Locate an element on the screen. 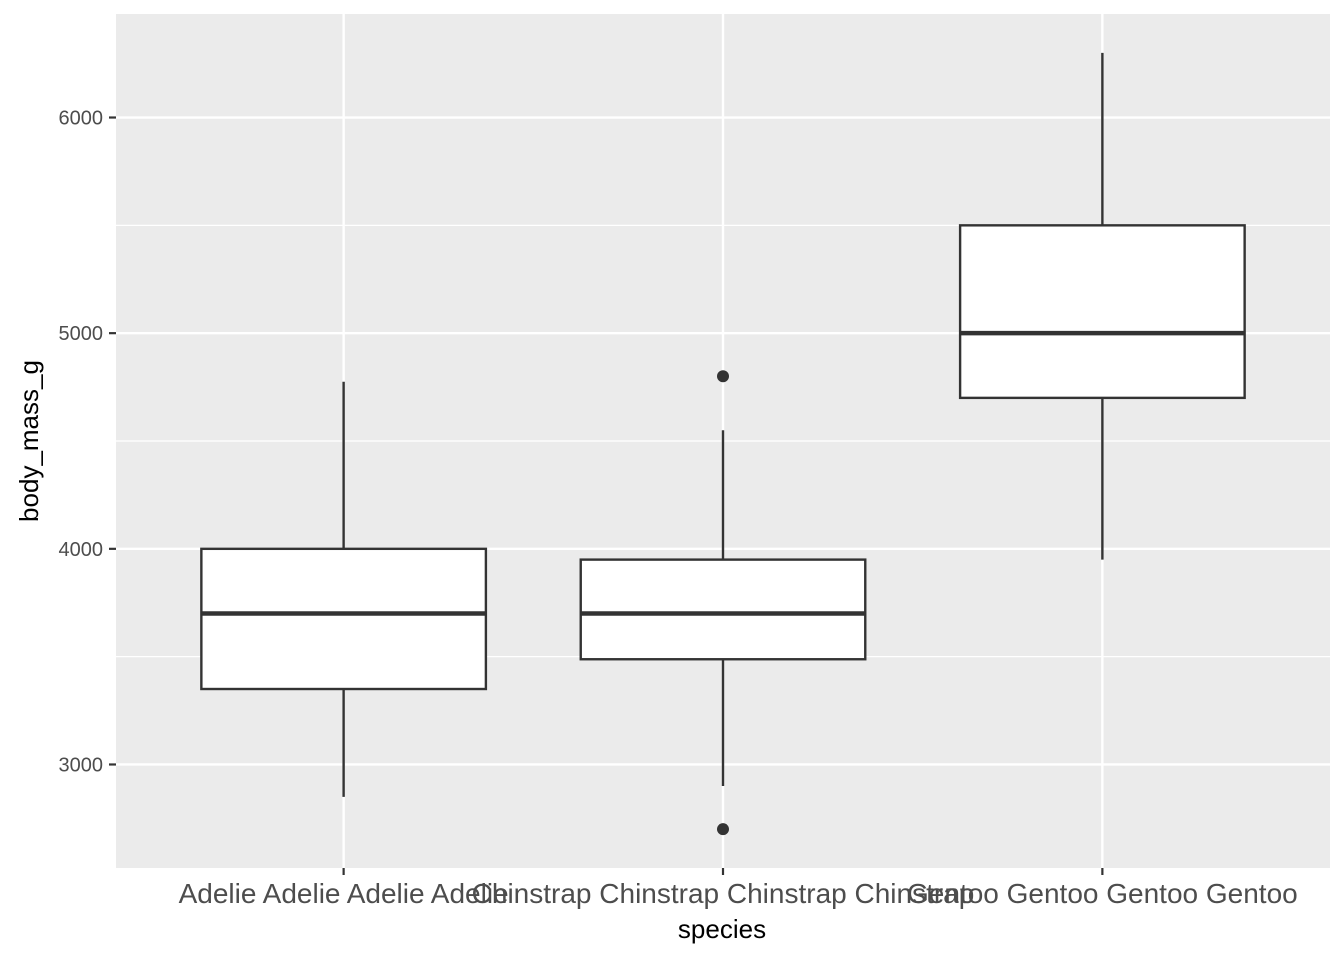 This screenshot has width=1344, height=960. y-tick-label: 6000 is located at coordinates (81, 119).